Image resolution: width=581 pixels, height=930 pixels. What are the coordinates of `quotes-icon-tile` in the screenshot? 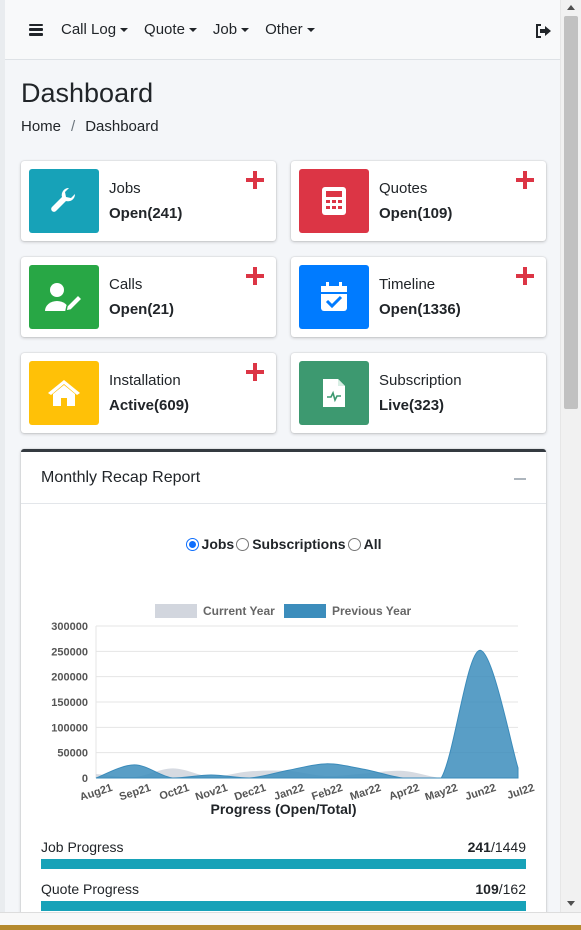 It's located at (334, 201).